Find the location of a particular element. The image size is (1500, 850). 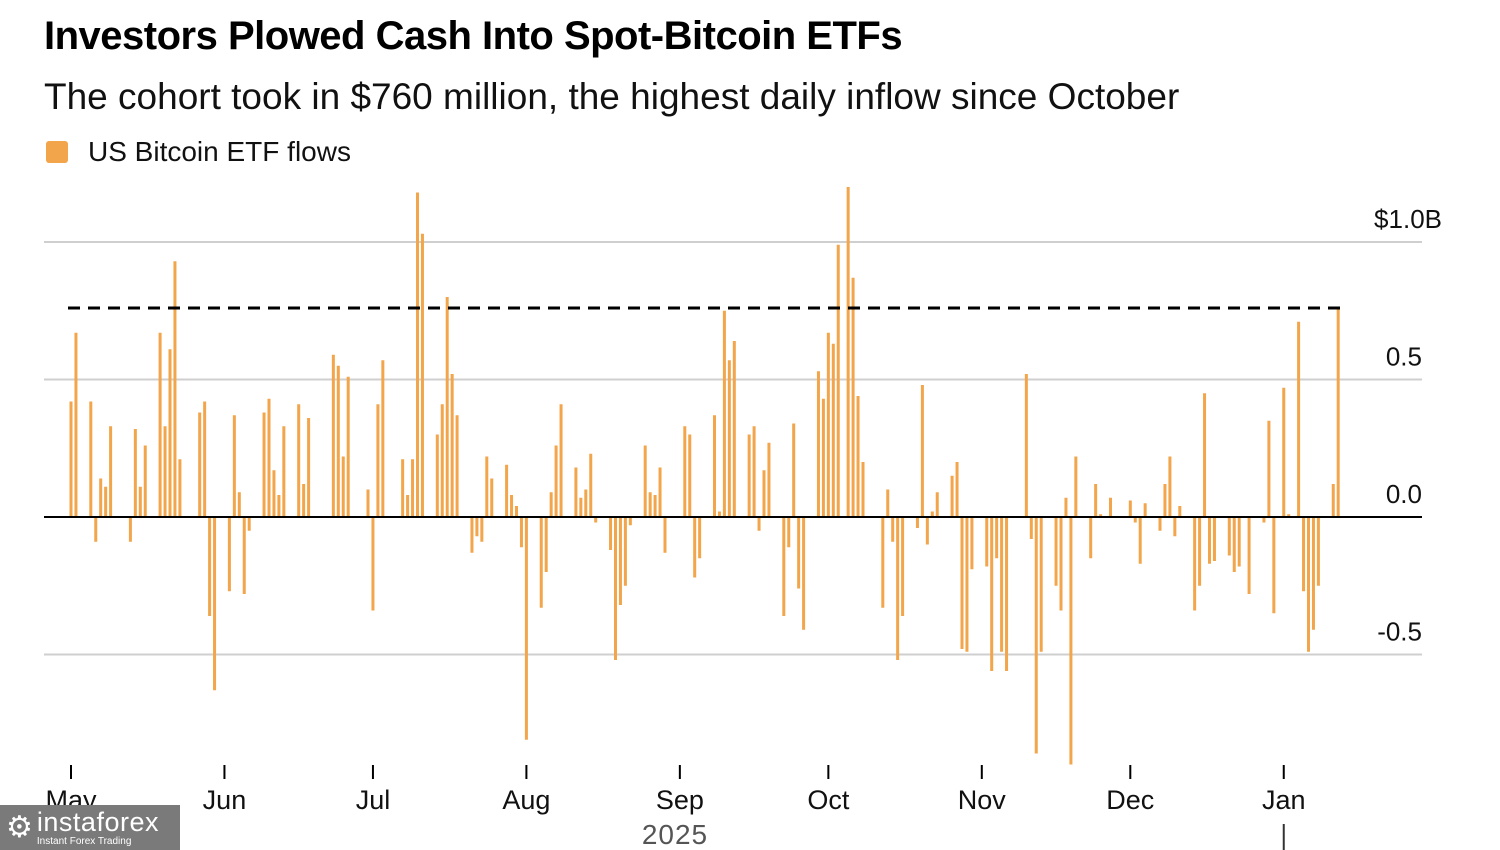

watermark: ⚙ instaforex Instant Forex Trading is located at coordinates (90, 827).